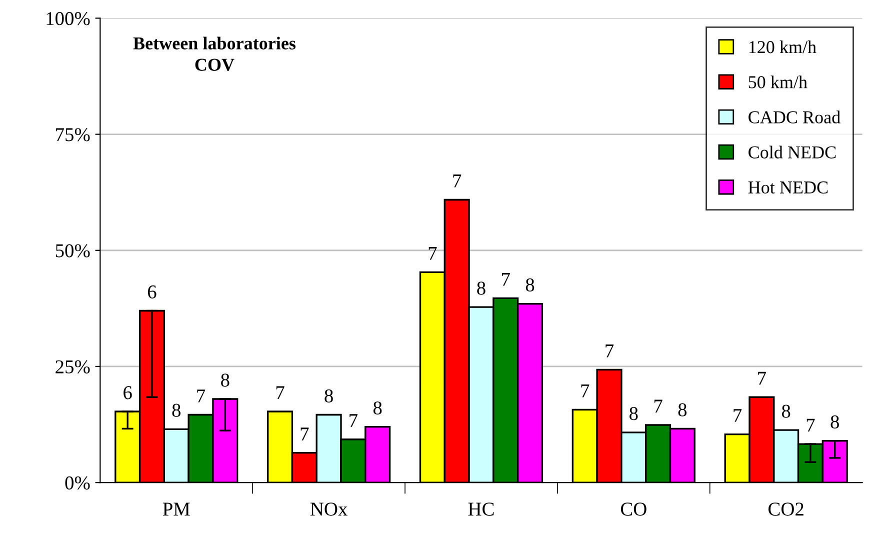 This screenshot has width=871, height=535. What do you see at coordinates (792, 152) in the screenshot?
I see `legend-label: Cold NEDC` at bounding box center [792, 152].